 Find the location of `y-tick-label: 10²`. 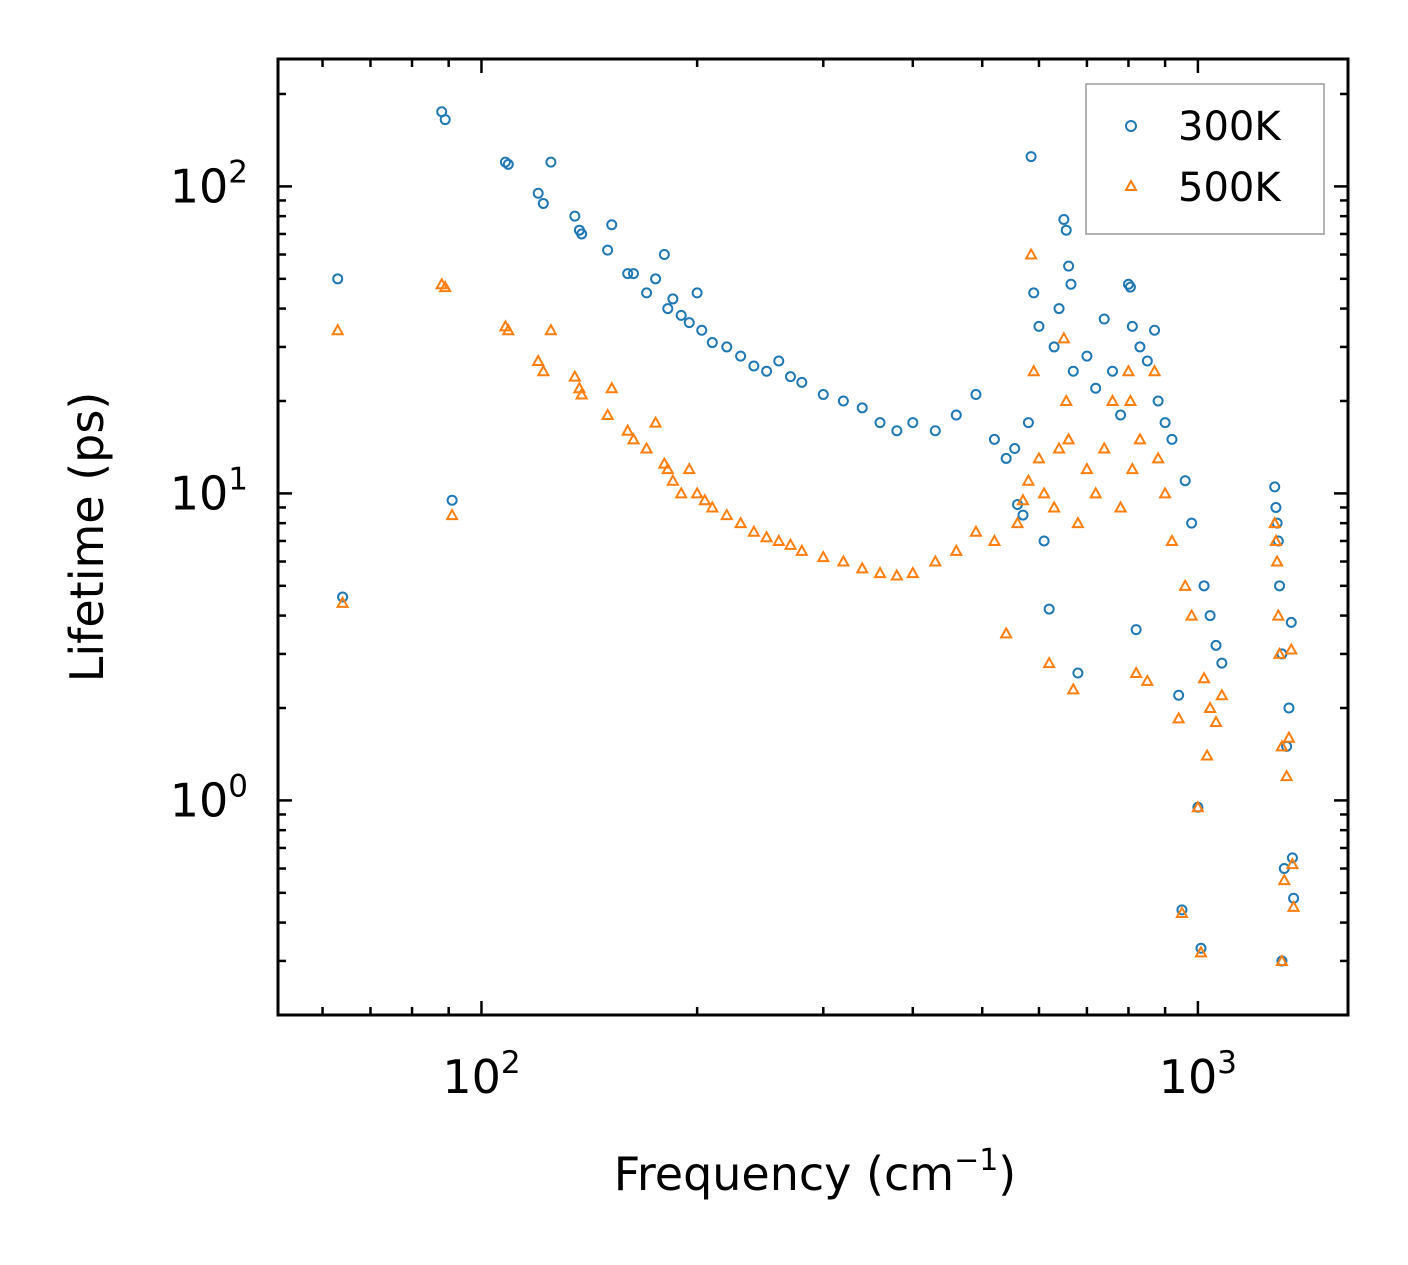

y-tick-label: 10² is located at coordinates (209, 183).